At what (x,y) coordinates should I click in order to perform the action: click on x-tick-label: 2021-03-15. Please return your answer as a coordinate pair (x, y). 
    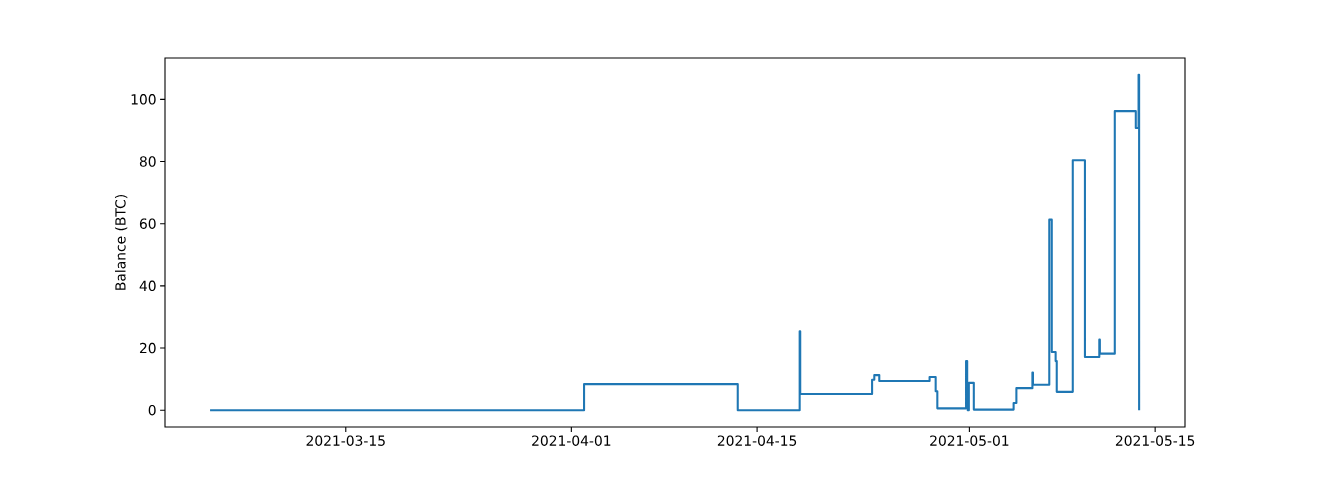
    Looking at the image, I should click on (345, 440).